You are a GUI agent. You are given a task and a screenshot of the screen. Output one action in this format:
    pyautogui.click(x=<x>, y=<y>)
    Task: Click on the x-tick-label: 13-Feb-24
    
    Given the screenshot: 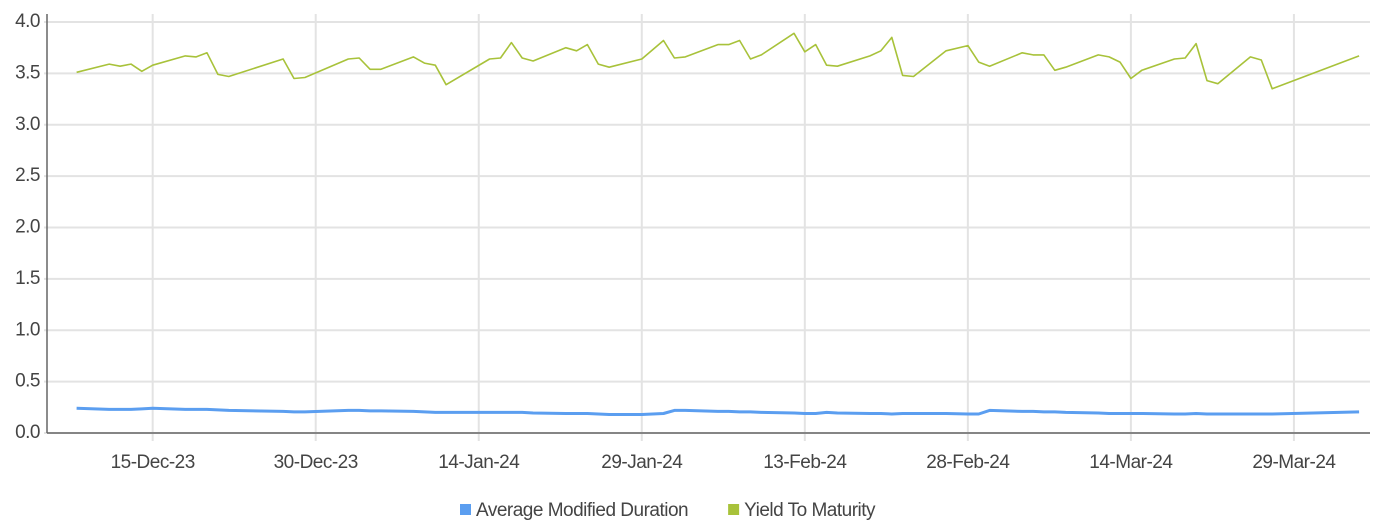 What is the action you would take?
    pyautogui.click(x=805, y=462)
    